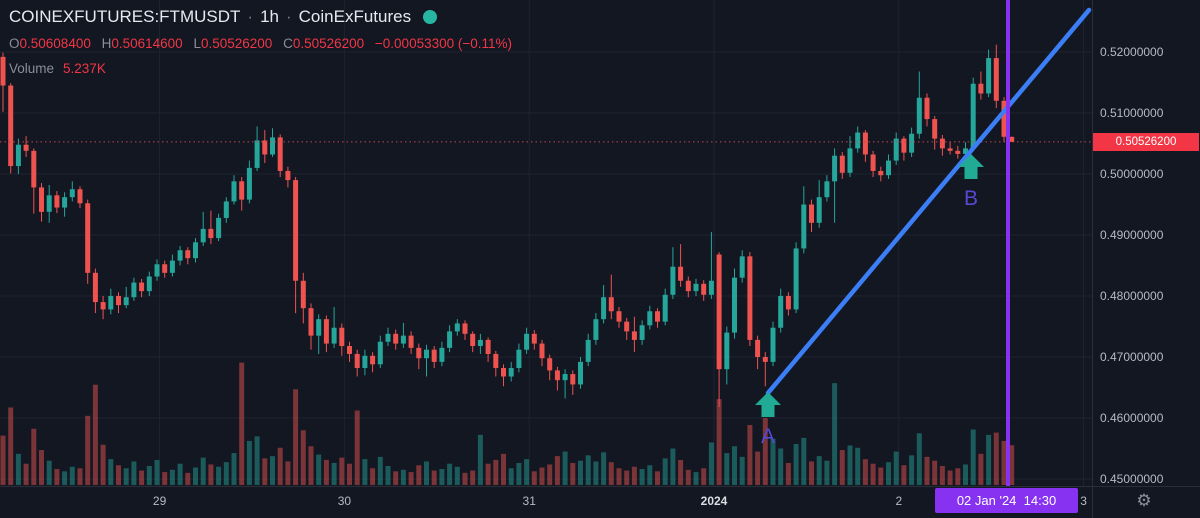  I want to click on crosshair-time-badge: 02 Jan '24 14:30, so click(1006, 500).